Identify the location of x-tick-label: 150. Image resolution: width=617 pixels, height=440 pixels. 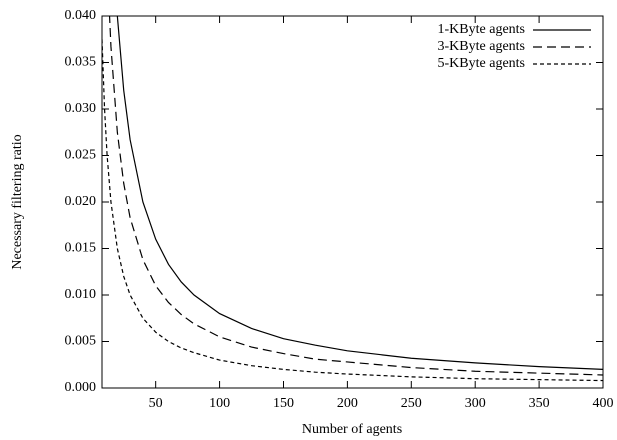
(283, 403).